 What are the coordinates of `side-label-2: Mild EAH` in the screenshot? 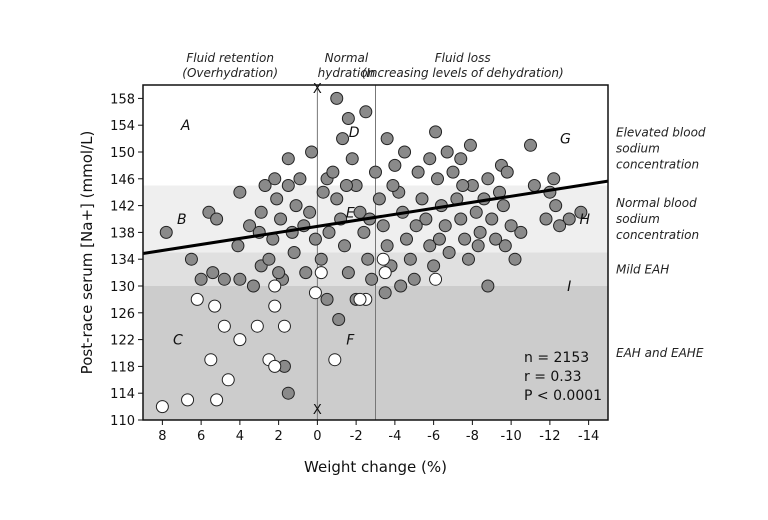 It's located at (642, 269).